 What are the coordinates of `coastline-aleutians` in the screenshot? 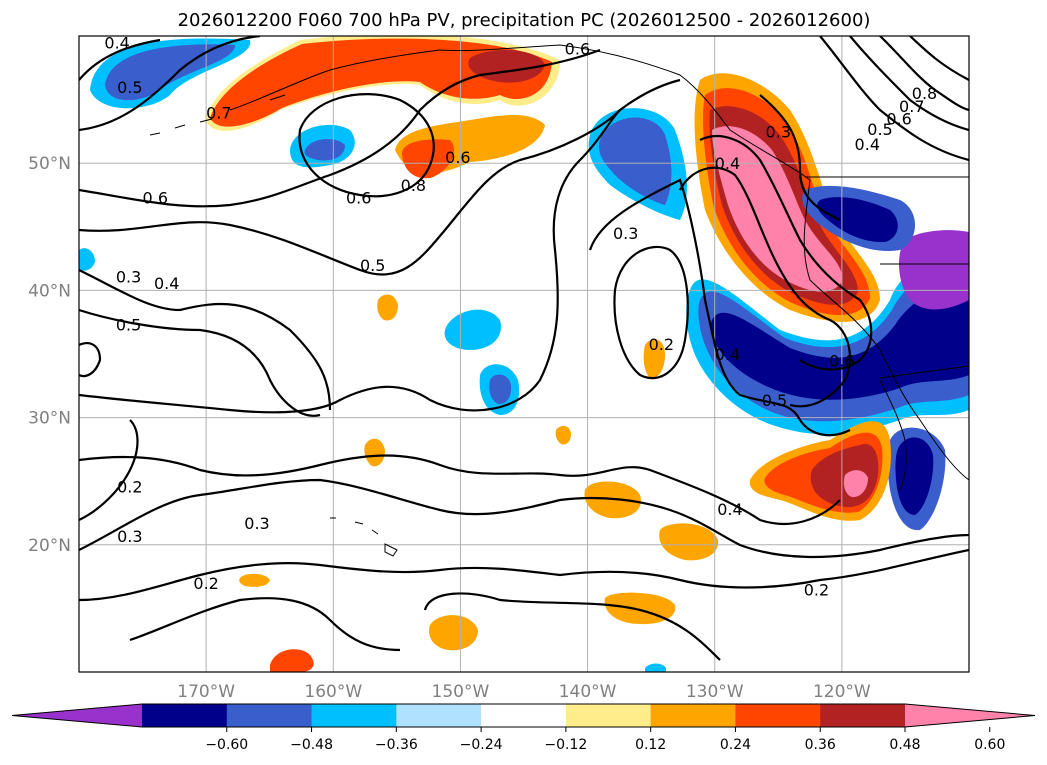 It's located at (217, 115).